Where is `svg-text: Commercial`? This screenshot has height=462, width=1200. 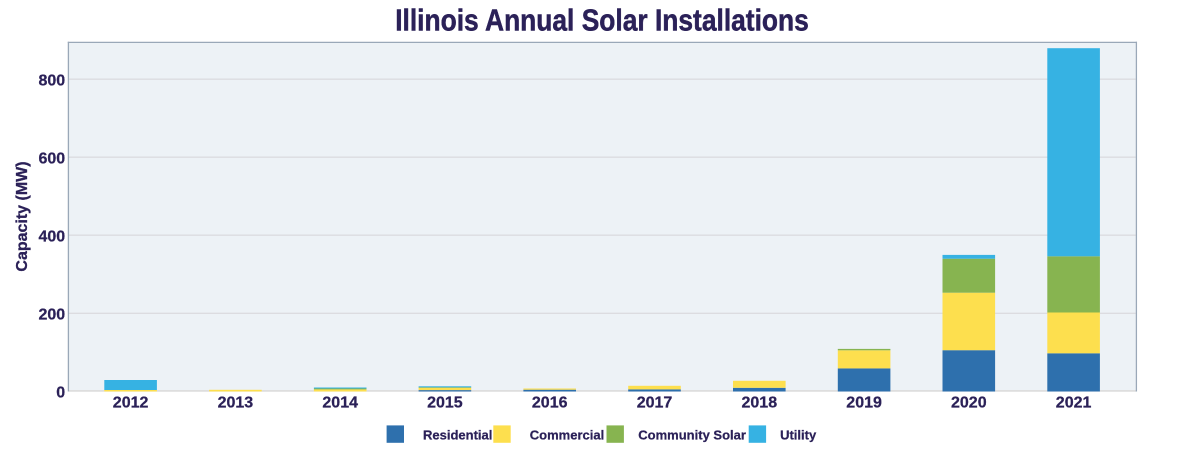
svg-text: Commercial is located at coordinates (567, 434).